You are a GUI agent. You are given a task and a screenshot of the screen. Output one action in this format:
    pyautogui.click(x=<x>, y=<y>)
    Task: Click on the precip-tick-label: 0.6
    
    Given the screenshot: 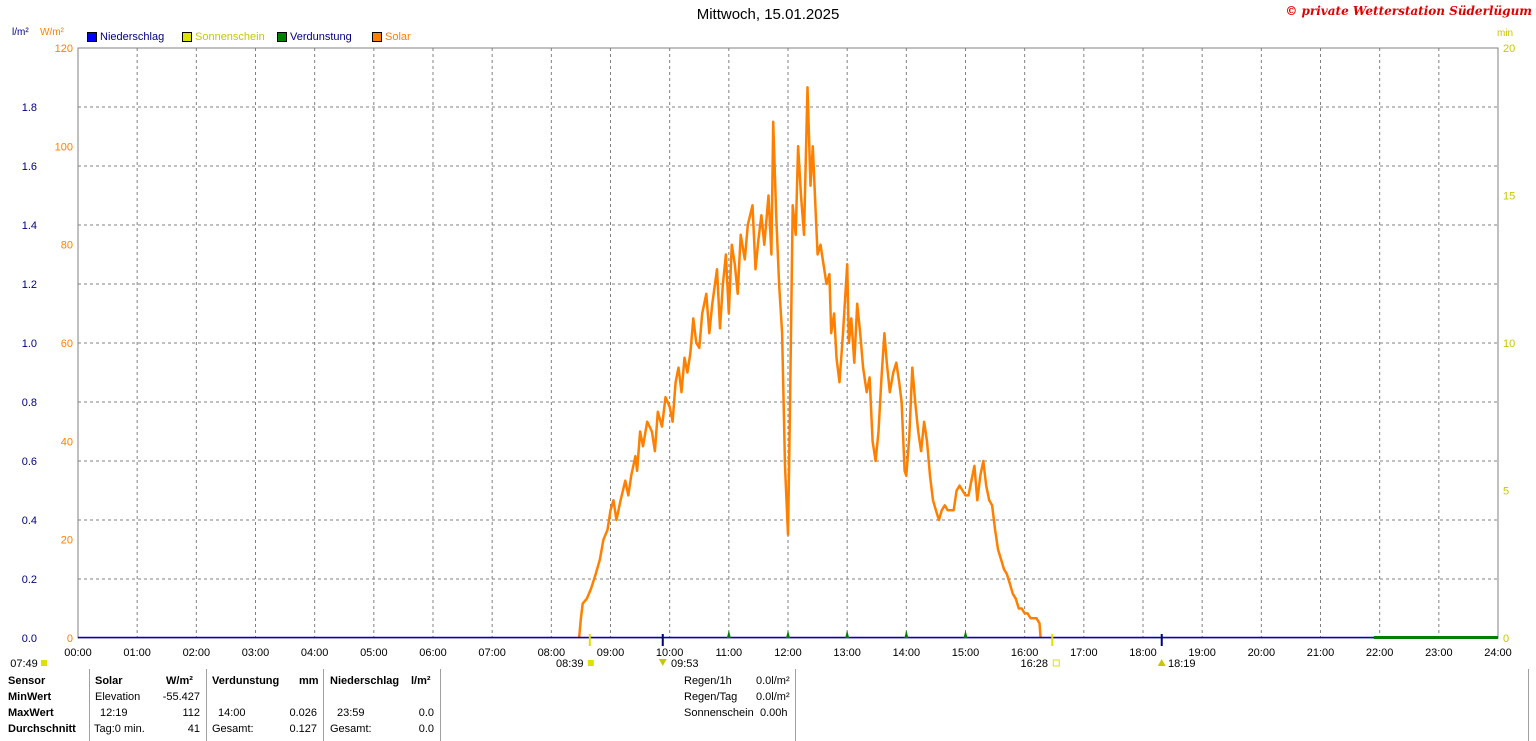 What is the action you would take?
    pyautogui.click(x=29, y=462)
    